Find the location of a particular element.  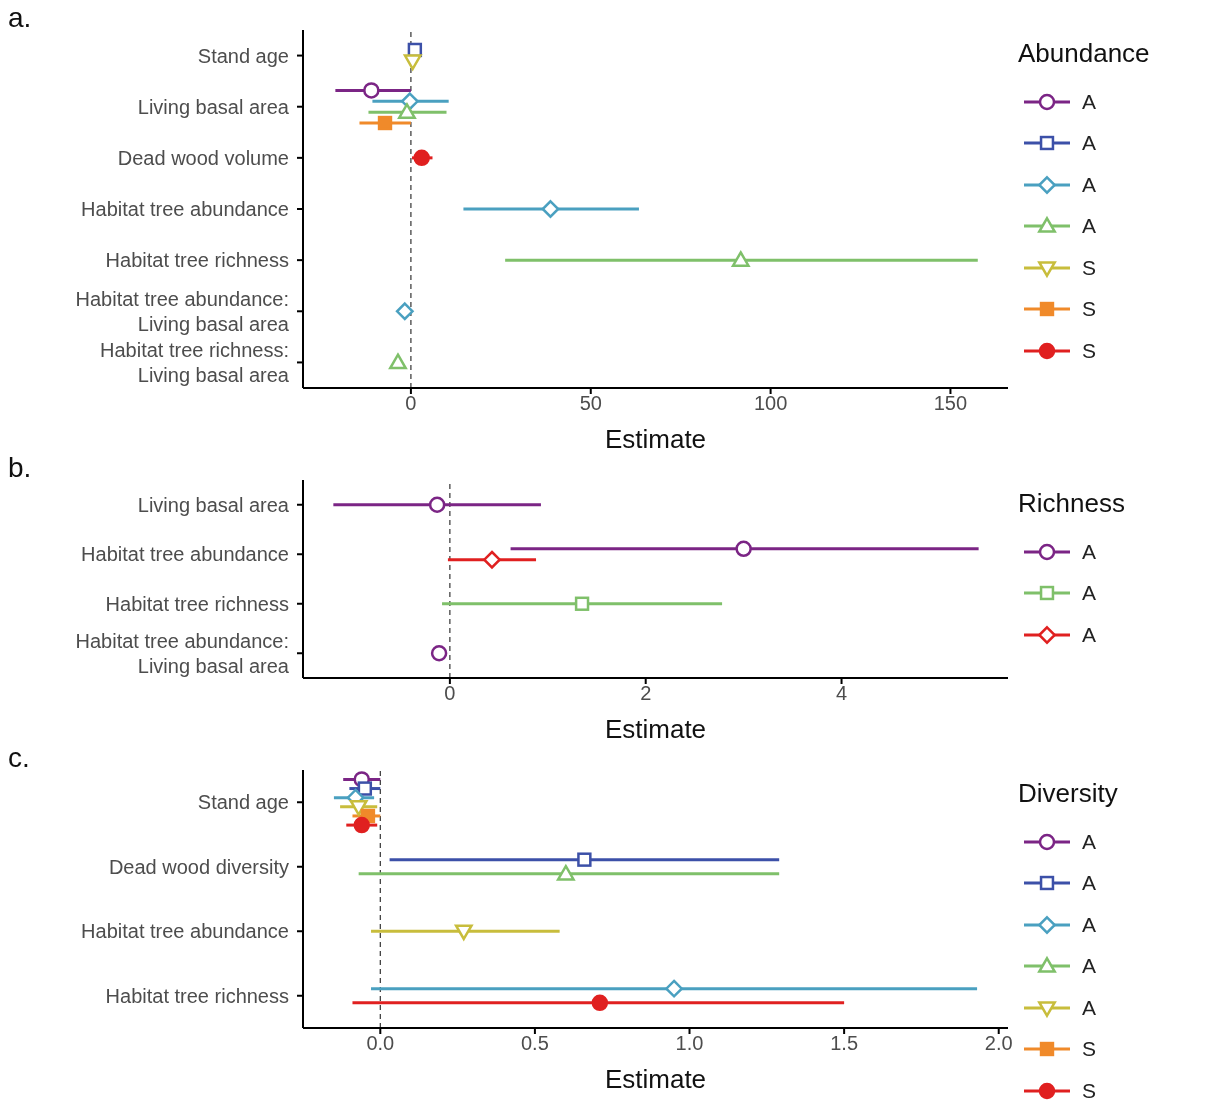

x-tick-label: 1.5 is located at coordinates (844, 1043).